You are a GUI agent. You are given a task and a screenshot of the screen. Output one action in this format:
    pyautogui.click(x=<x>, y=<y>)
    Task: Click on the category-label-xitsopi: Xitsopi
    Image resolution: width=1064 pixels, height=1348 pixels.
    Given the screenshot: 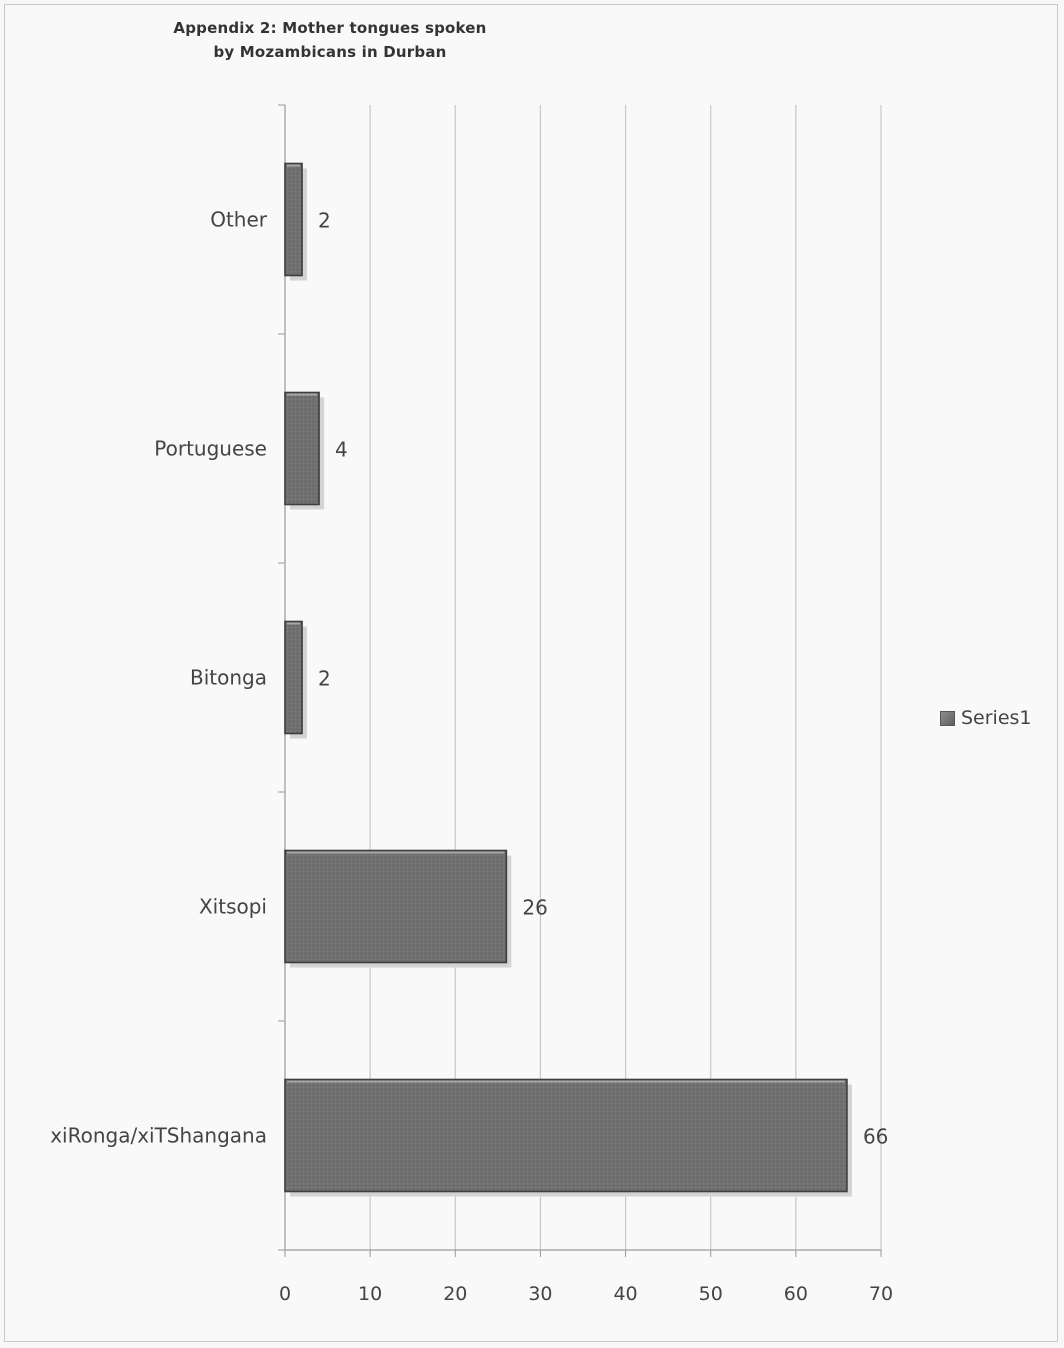 What is the action you would take?
    pyautogui.click(x=233, y=907)
    